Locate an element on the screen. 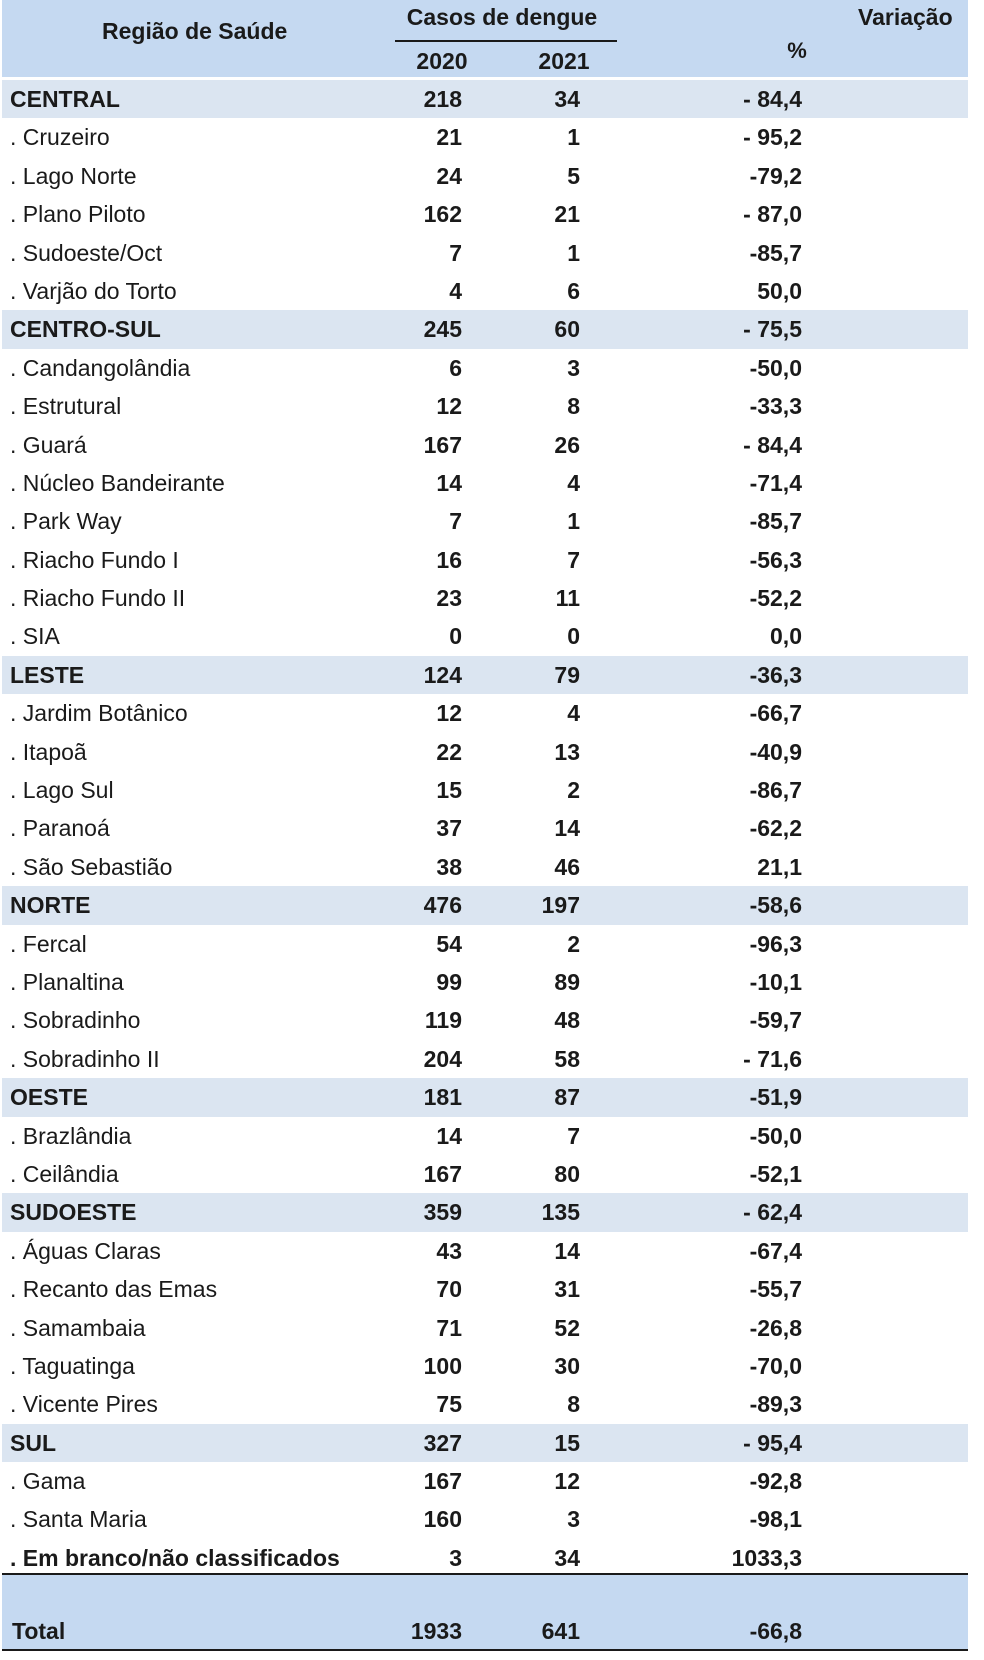 This screenshot has height=1660, width=984. cases-2021: 197 is located at coordinates (560, 905).